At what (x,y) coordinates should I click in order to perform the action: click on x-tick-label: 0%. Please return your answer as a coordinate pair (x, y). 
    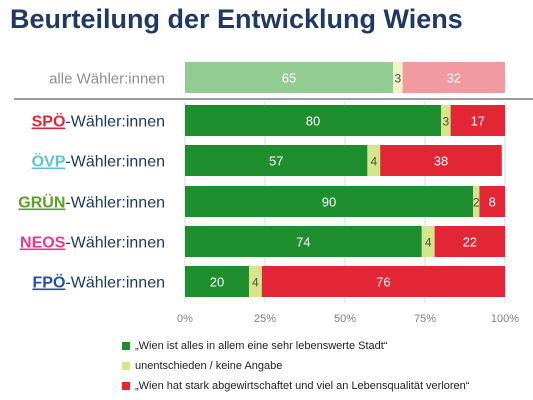
    Looking at the image, I should click on (185, 319).